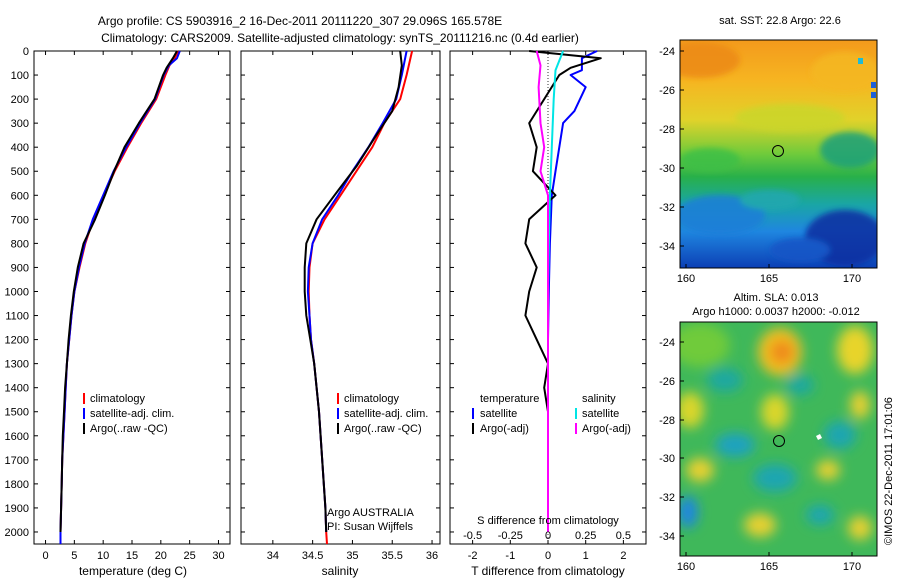 The image size is (900, 580). I want to click on y-tick-label: 1400, so click(17, 389).